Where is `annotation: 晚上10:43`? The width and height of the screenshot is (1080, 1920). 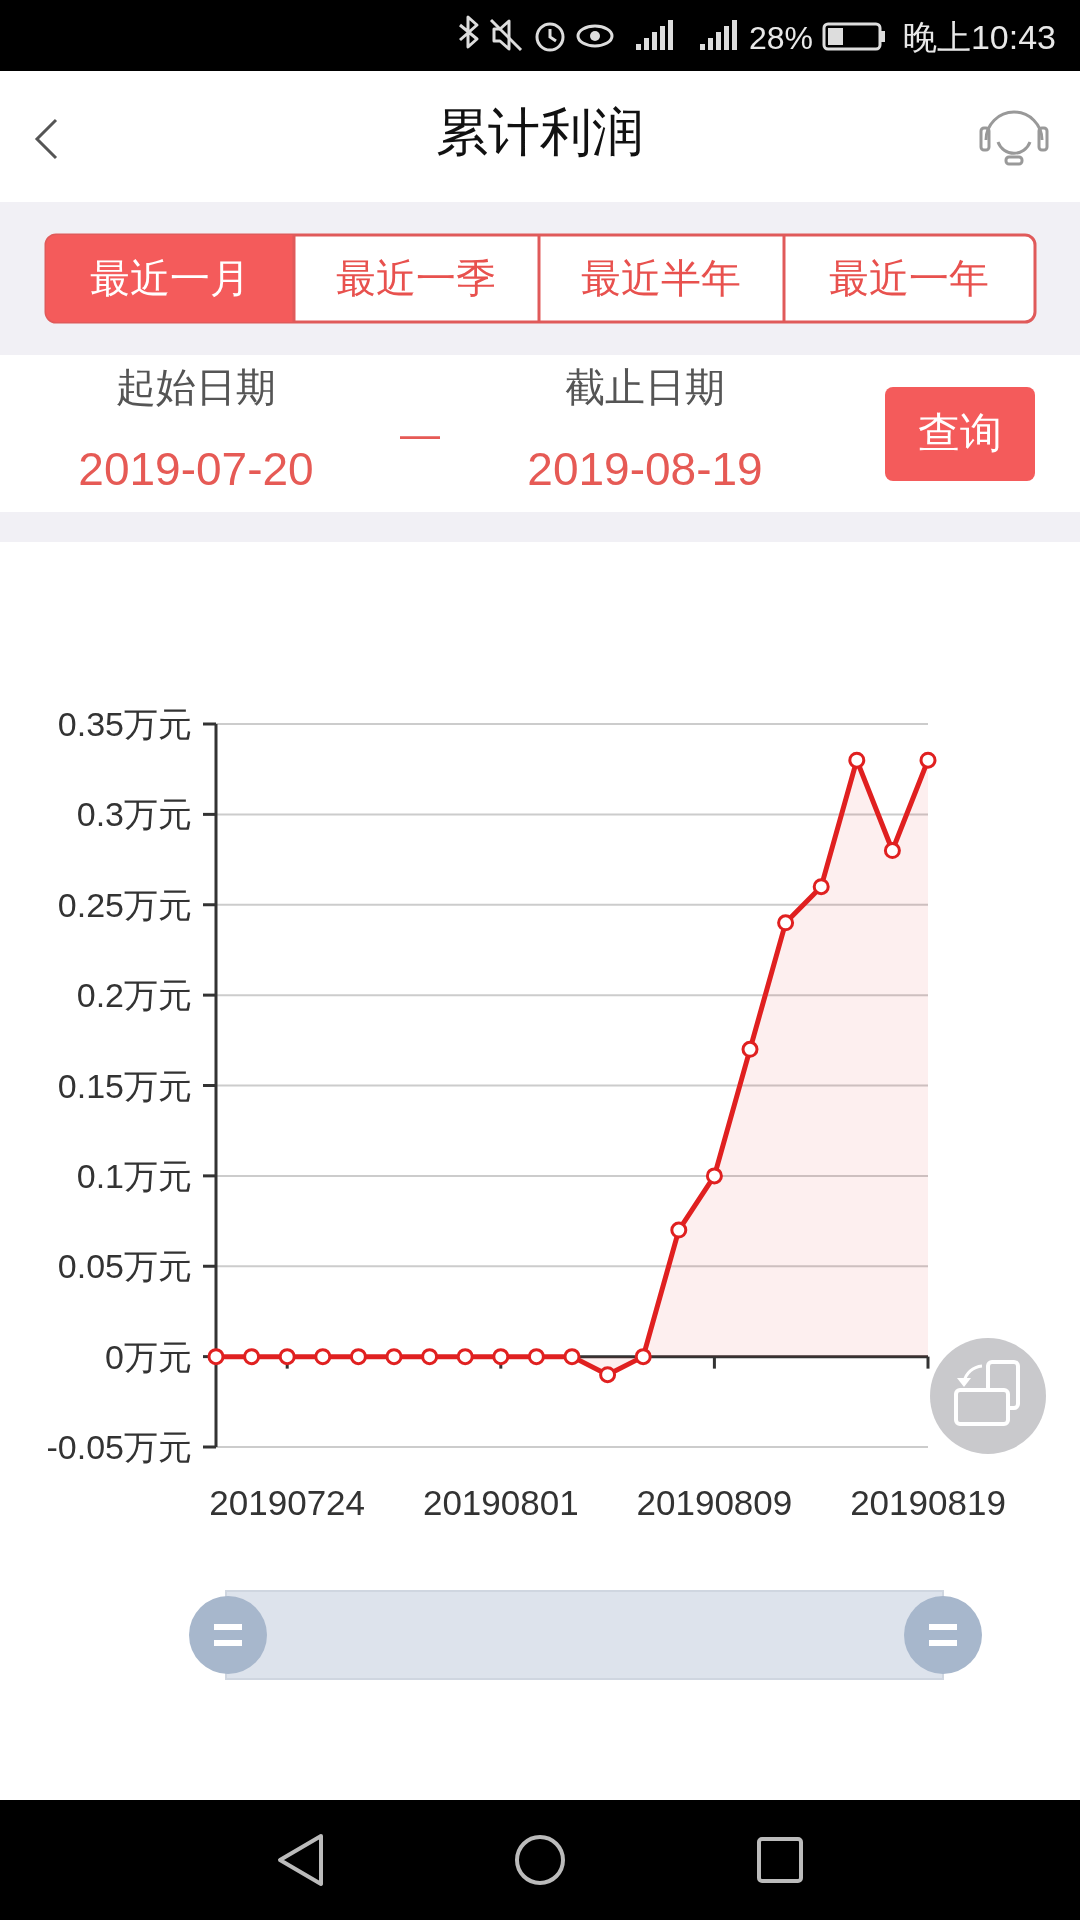 annotation: 晚上10:43 is located at coordinates (979, 37).